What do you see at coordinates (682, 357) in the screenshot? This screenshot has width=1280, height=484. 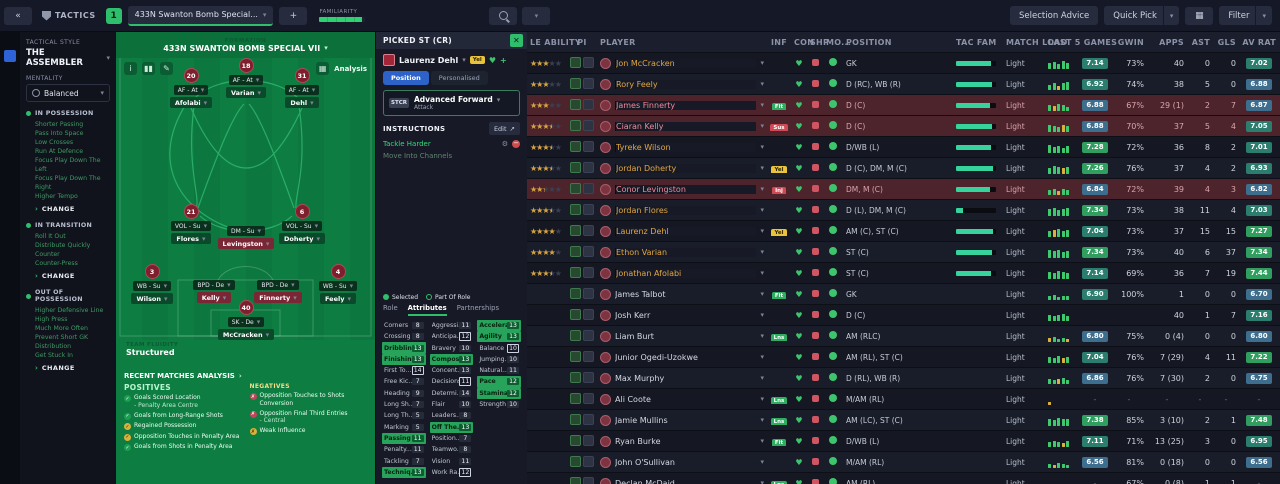 I see `player-cell: Junior Ogedi-Uzokwe ▾` at bounding box center [682, 357].